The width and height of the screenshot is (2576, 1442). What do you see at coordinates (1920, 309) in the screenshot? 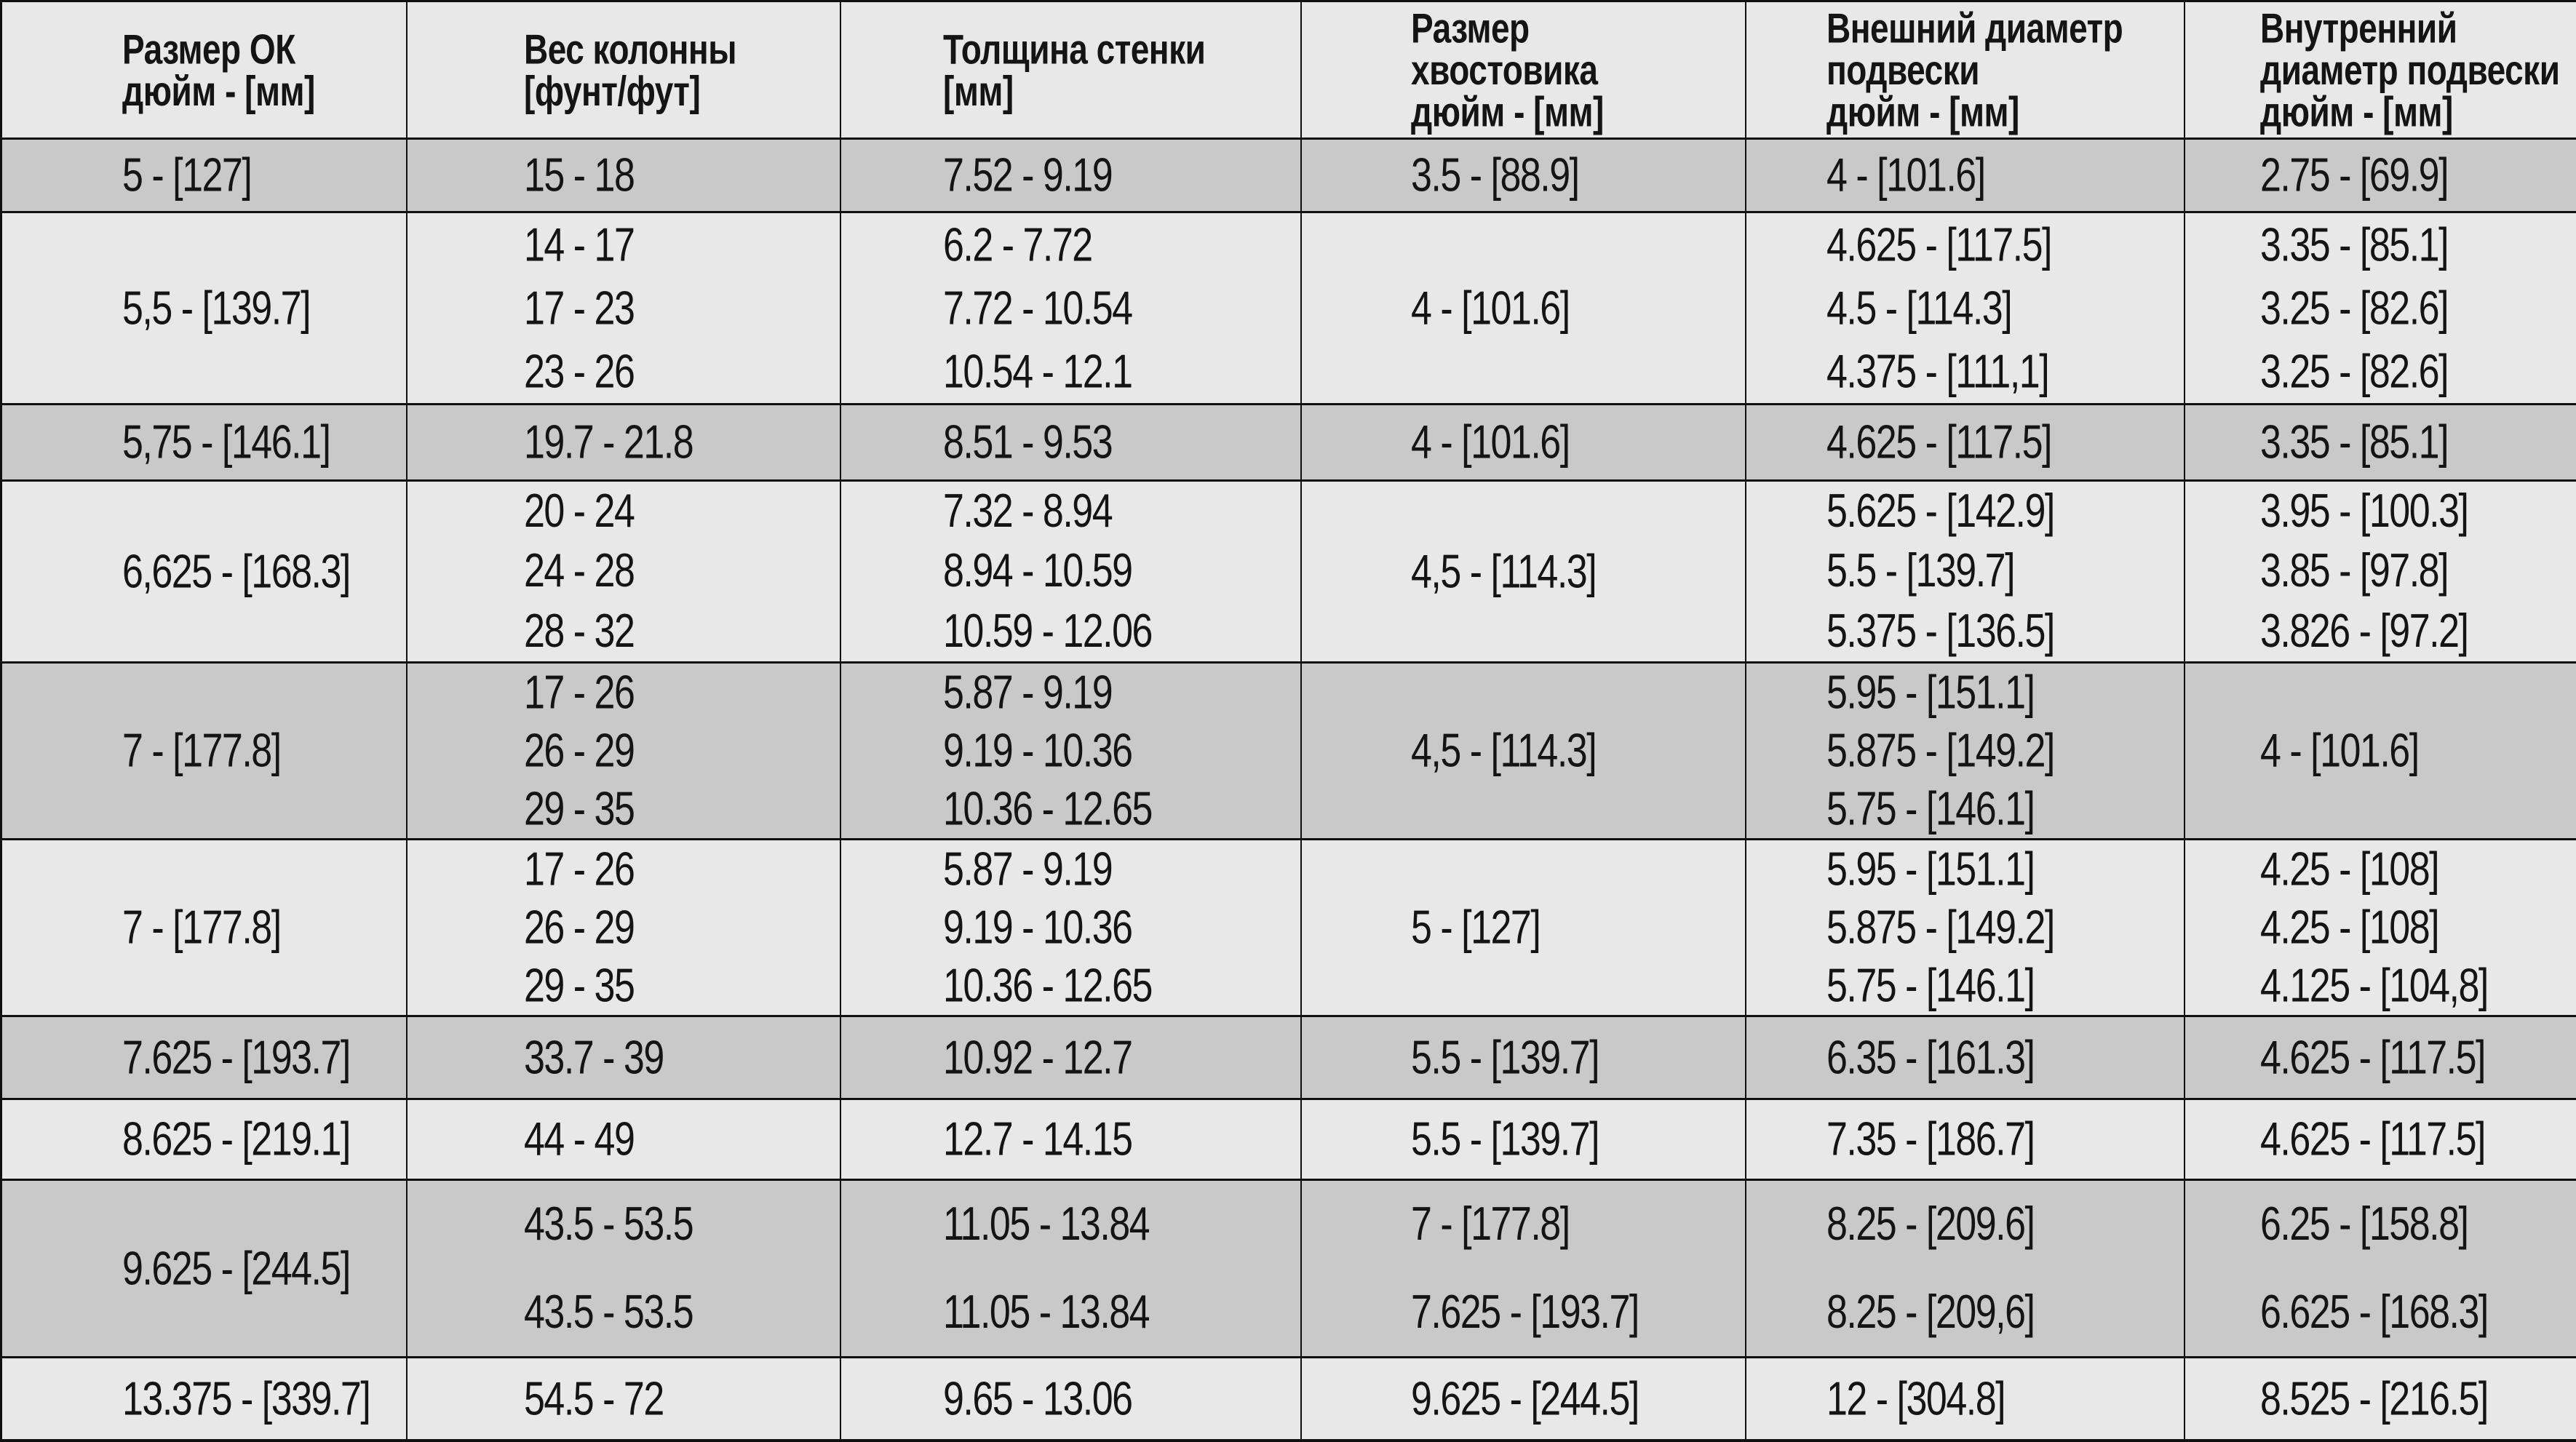
I see `cell-value: 4.5 - [114.3]` at bounding box center [1920, 309].